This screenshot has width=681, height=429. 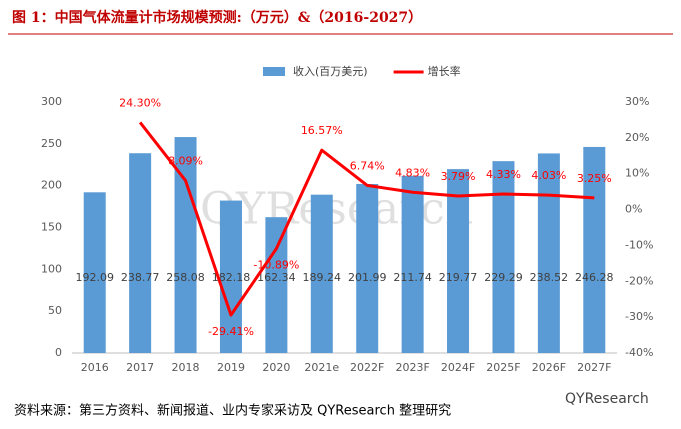 I want to click on logo: QYResearch, so click(x=607, y=399).